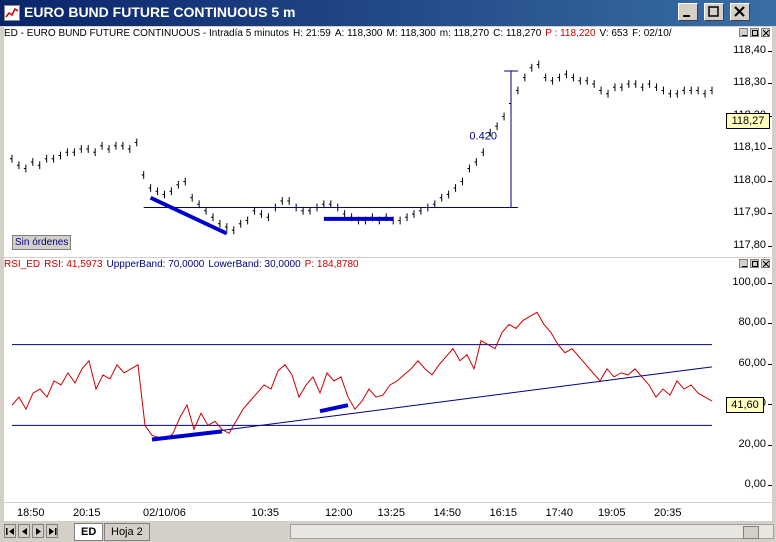 The image size is (776, 542). Describe the element at coordinates (752, 212) in the screenshot. I see `y-tick-label: 117,90` at that location.